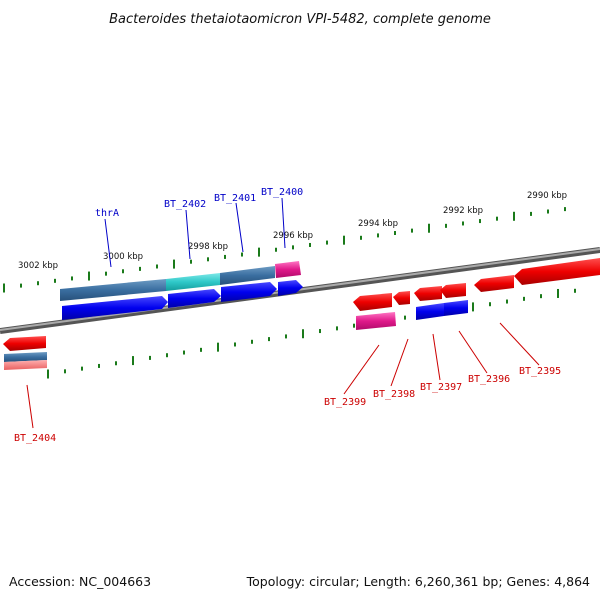  Describe the element at coordinates (35, 438) in the screenshot. I see `gene-label-bt2404: BT_2404` at that location.